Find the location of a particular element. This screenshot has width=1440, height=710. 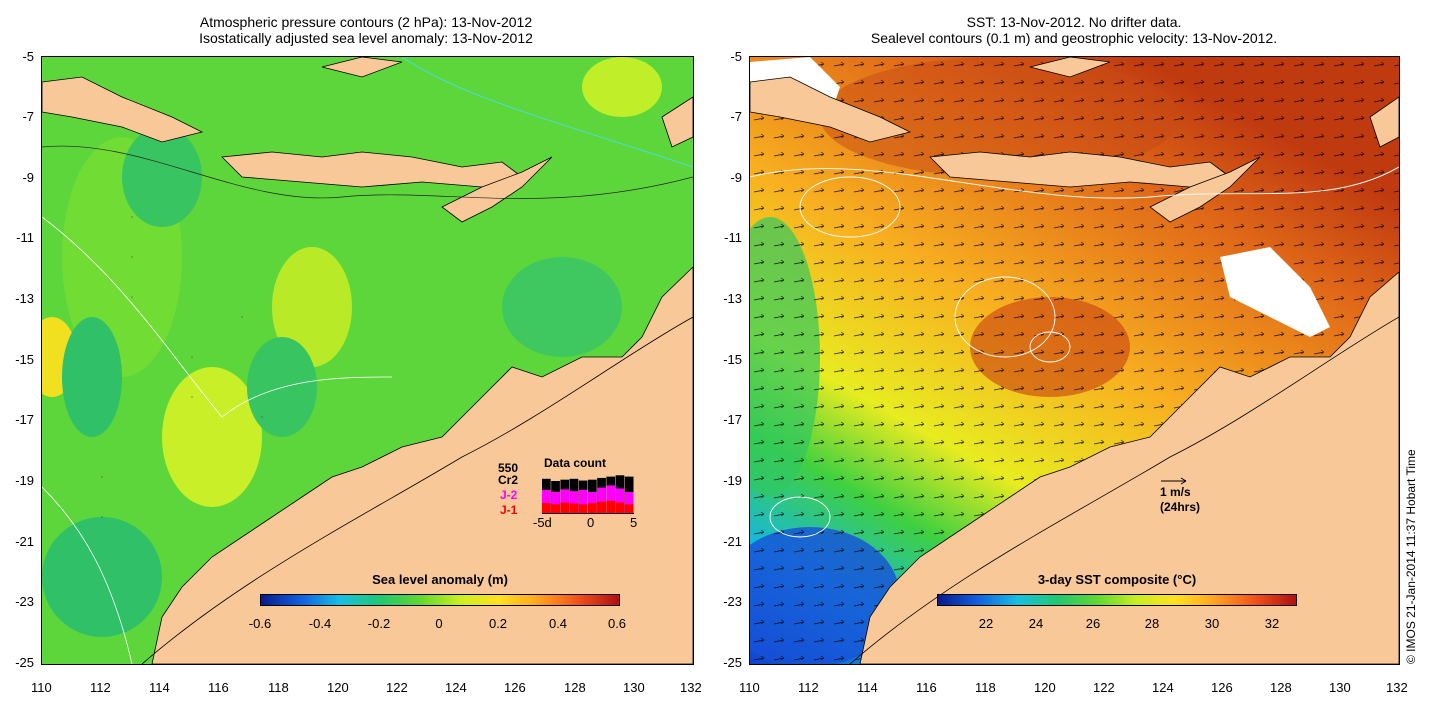

right-cbar-tick: 26 is located at coordinates (1093, 623).